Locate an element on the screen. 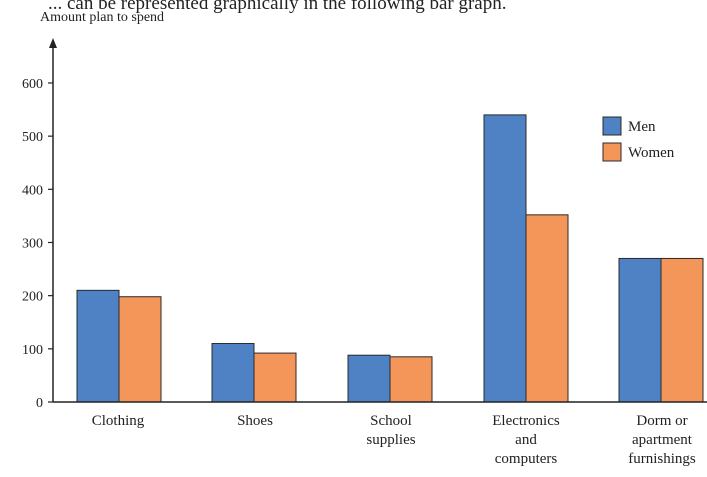 The image size is (707, 477). y-tick-label: 200 is located at coordinates (32, 297).